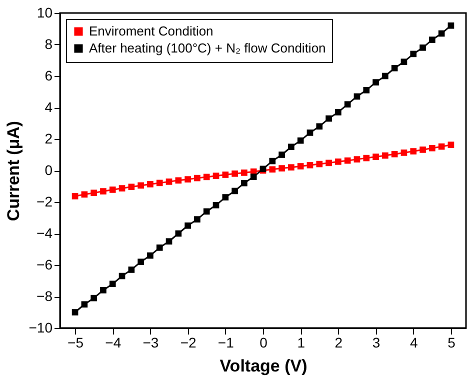  Describe the element at coordinates (76, 342) in the screenshot. I see `x-tick-label: −5` at that location.